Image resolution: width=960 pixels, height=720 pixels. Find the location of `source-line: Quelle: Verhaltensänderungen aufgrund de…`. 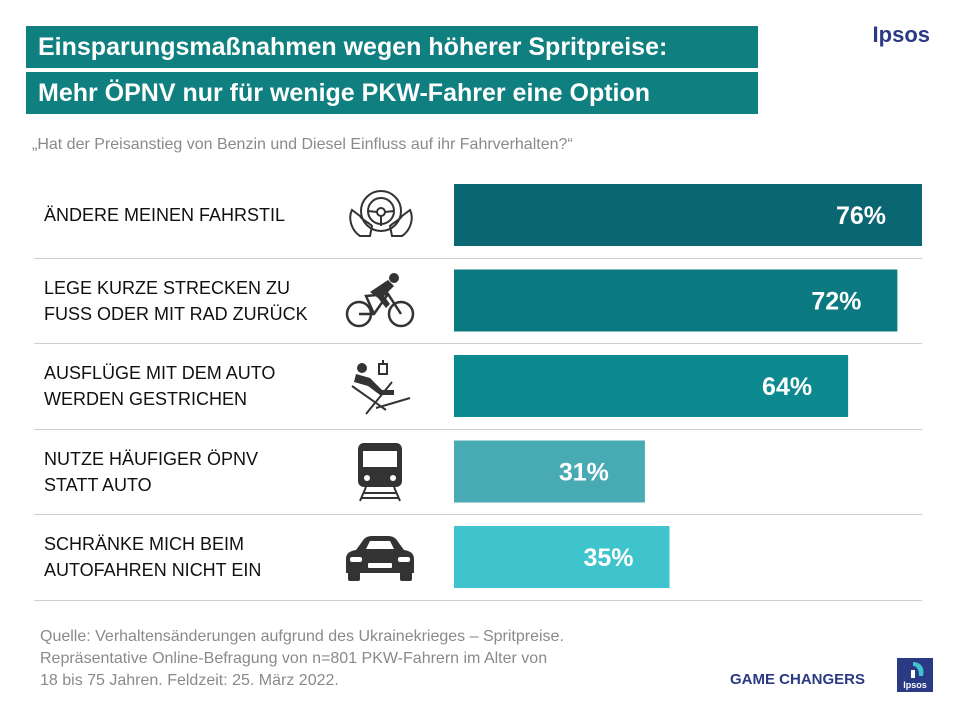

source-line: Quelle: Verhaltensänderungen aufgrund de… is located at coordinates (302, 636).